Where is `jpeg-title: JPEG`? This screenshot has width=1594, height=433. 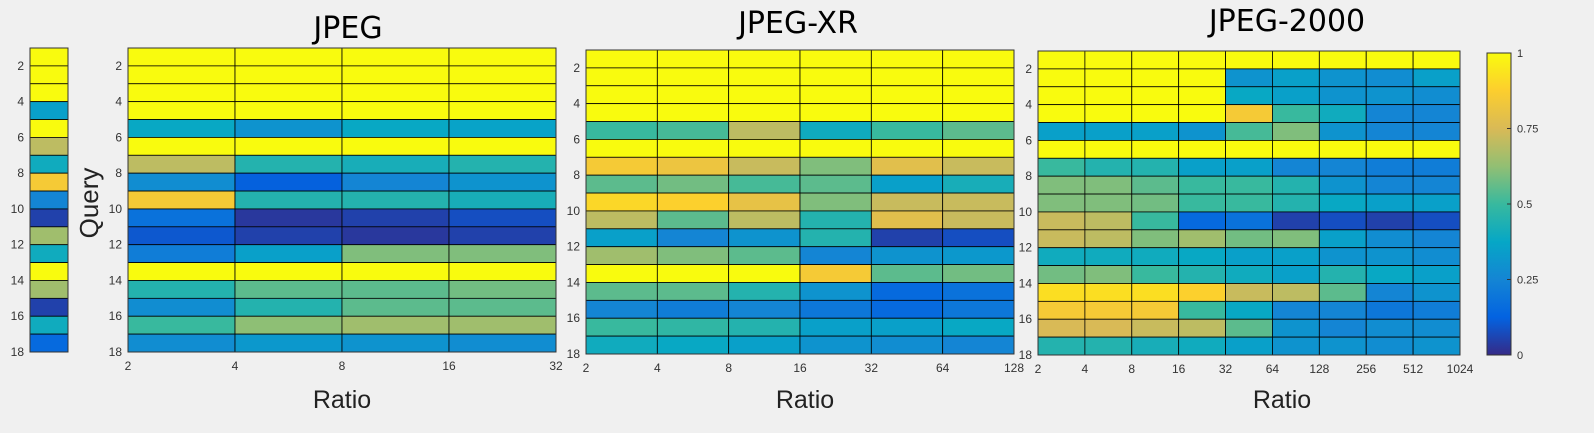 jpeg-title: JPEG is located at coordinates (346, 28).